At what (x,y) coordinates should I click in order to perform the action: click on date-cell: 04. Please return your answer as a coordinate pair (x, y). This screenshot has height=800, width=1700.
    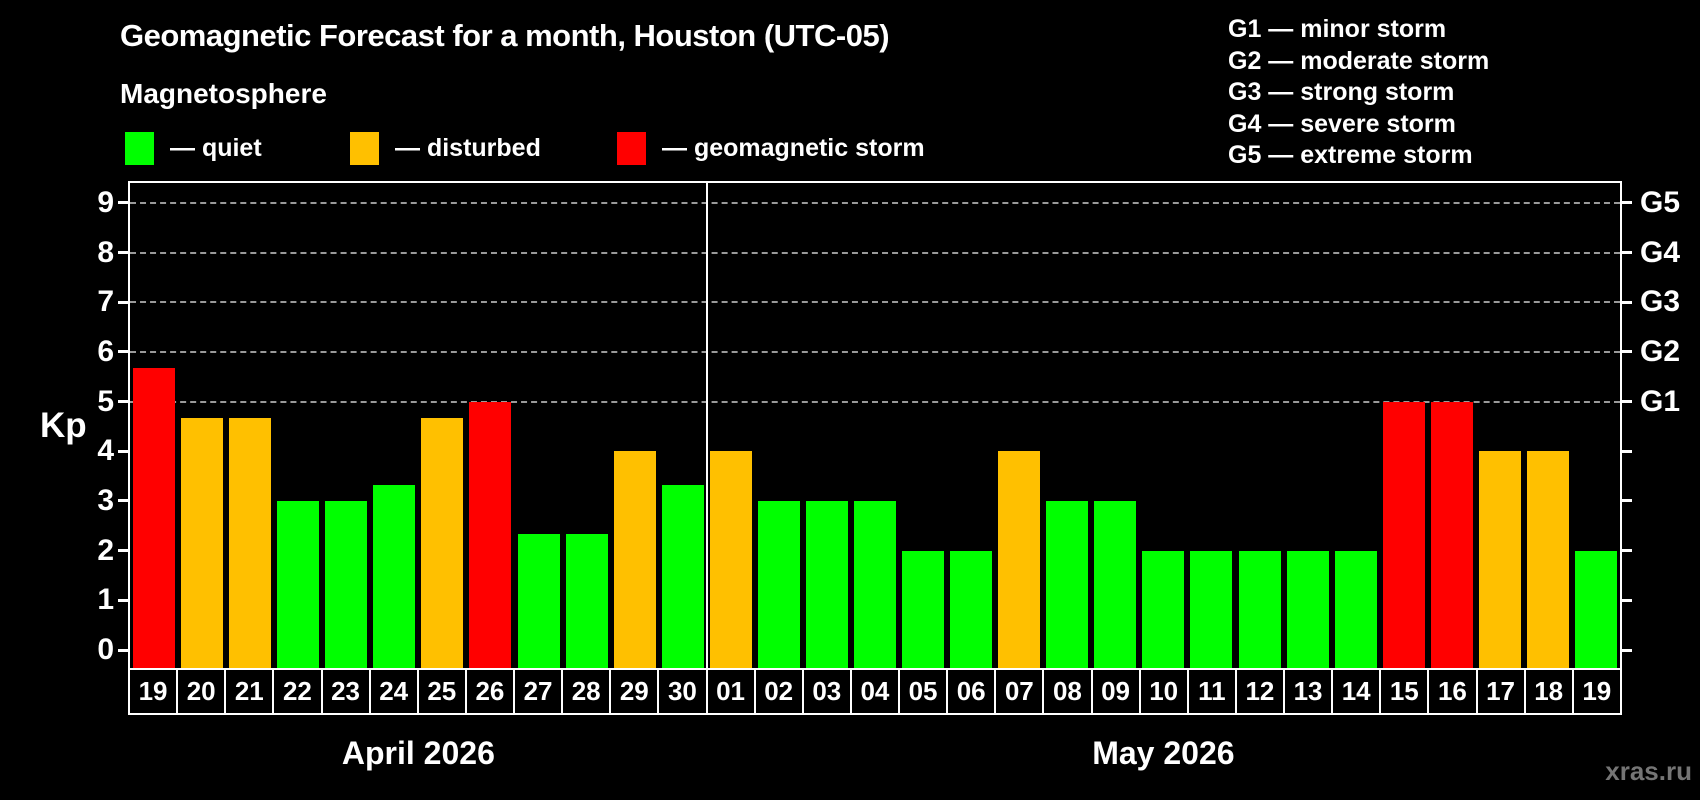
    Looking at the image, I should click on (876, 691).